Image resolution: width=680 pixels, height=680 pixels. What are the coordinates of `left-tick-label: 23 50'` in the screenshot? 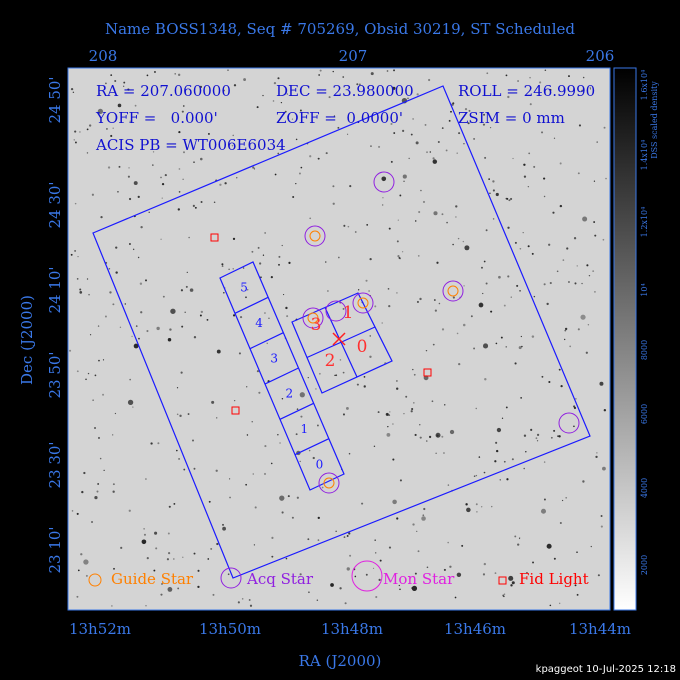 It's located at (55, 374).